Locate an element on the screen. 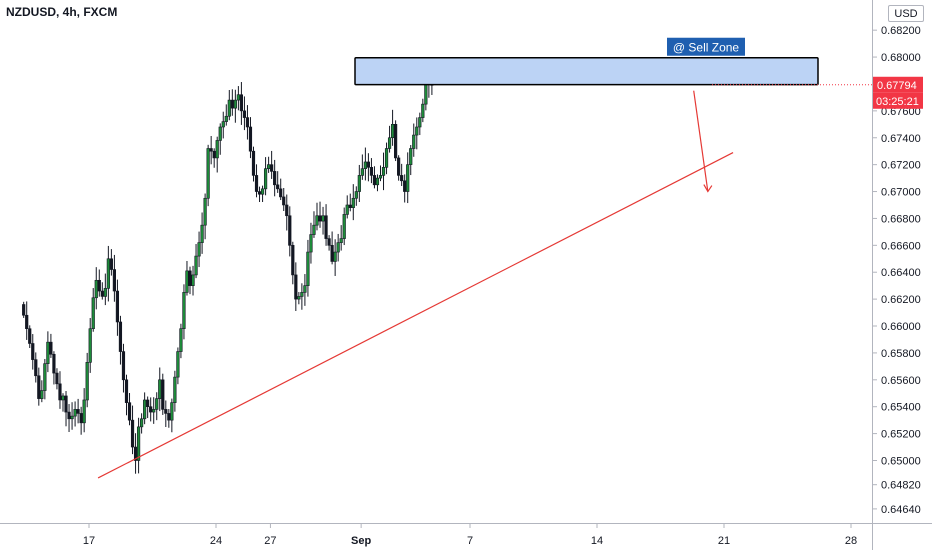 The width and height of the screenshot is (932, 550). x-tick-label: 7 is located at coordinates (470, 541).